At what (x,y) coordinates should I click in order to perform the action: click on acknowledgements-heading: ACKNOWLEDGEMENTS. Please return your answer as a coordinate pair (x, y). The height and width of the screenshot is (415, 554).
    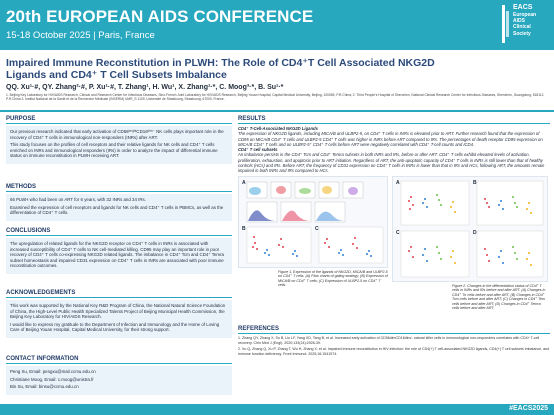
    Looking at the image, I should click on (119, 294).